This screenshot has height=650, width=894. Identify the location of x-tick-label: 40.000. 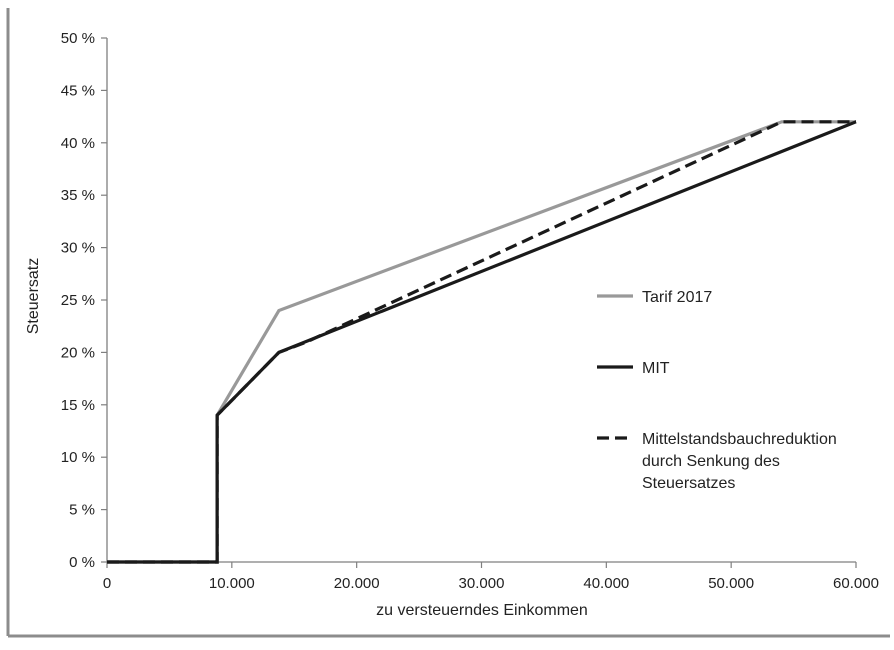
(606, 583).